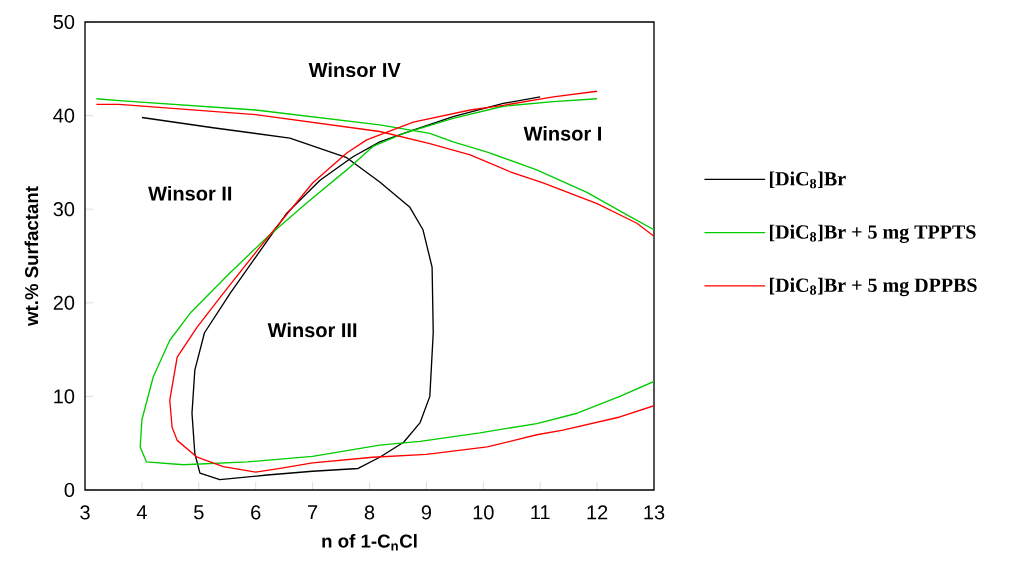 The image size is (1036, 575). What do you see at coordinates (369, 512) in the screenshot?
I see `x-tick-label: 8` at bounding box center [369, 512].